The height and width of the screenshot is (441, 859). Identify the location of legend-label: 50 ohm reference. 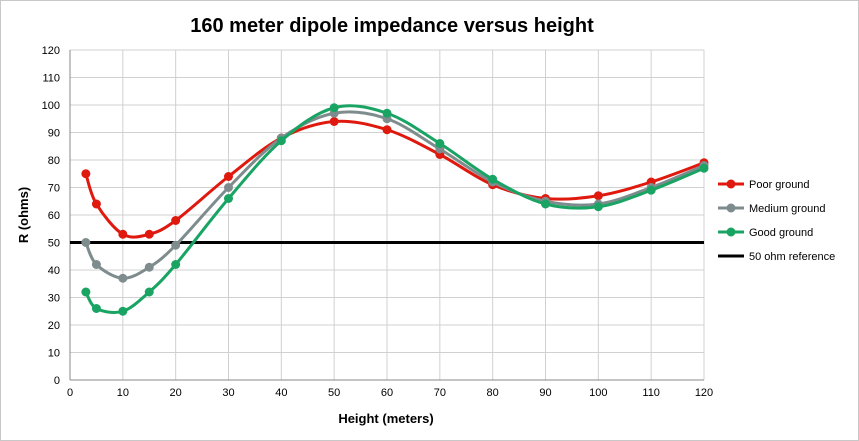
(792, 257).